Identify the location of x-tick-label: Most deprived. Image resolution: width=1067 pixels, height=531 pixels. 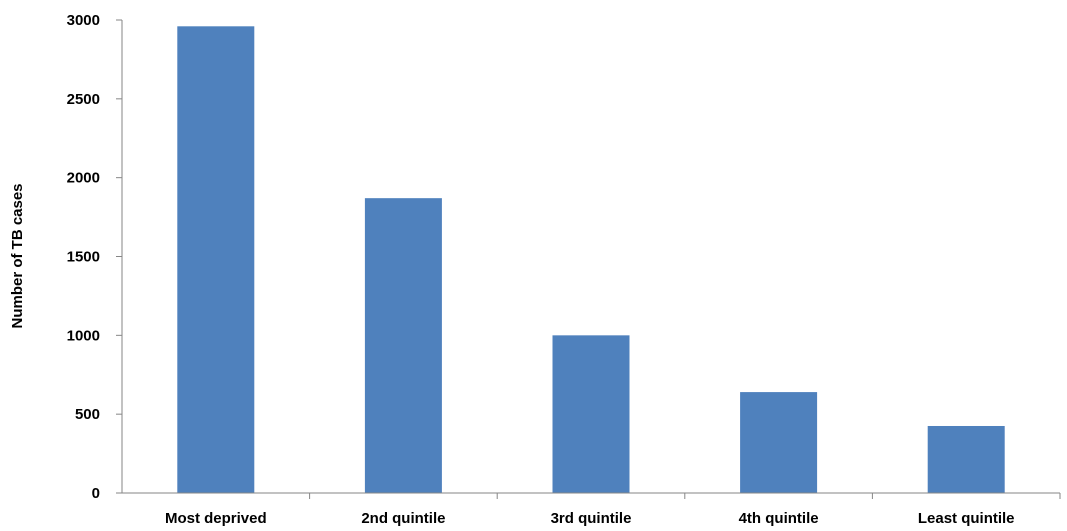
(216, 518).